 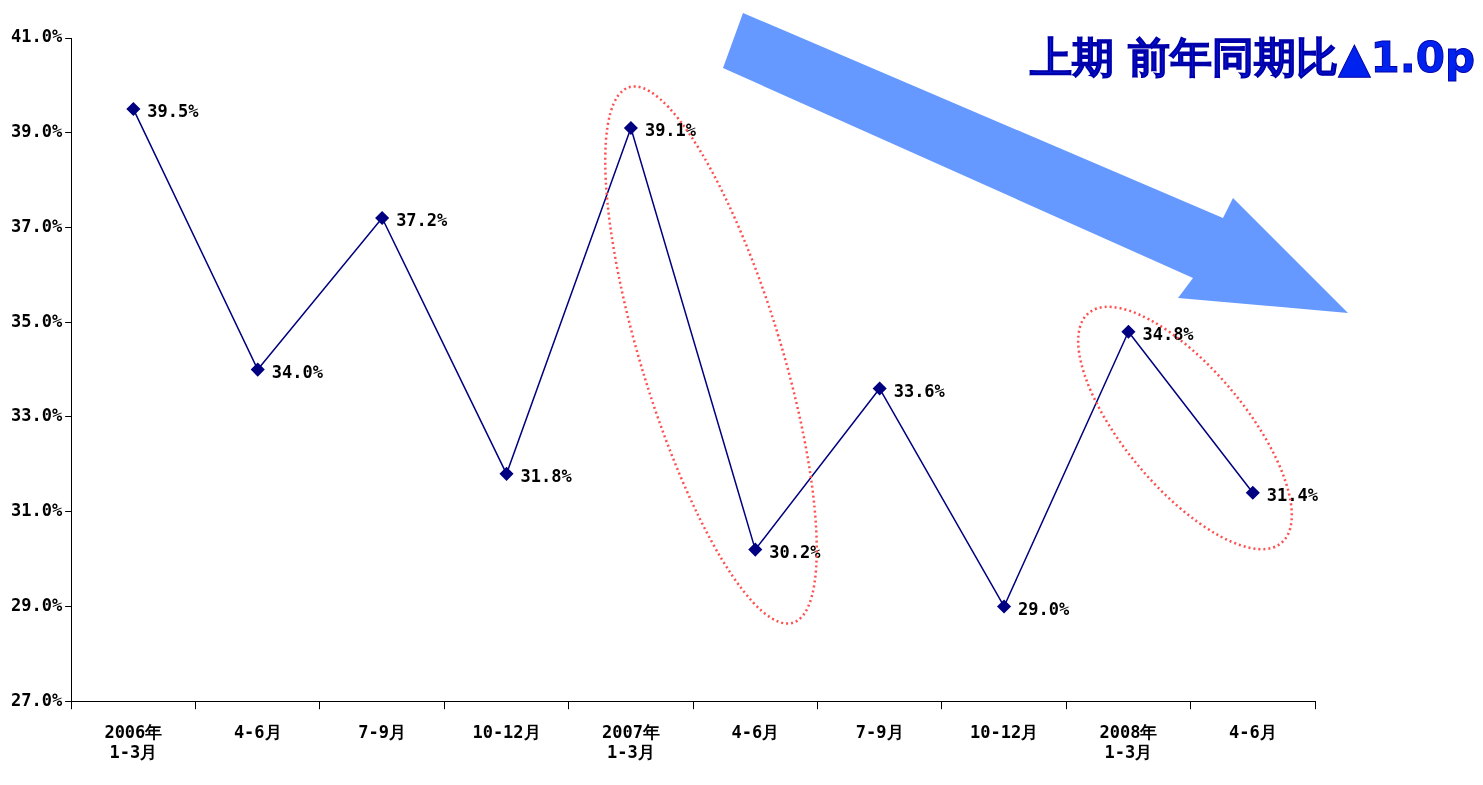 I want to click on data-label: 33.6%, so click(x=919, y=390).